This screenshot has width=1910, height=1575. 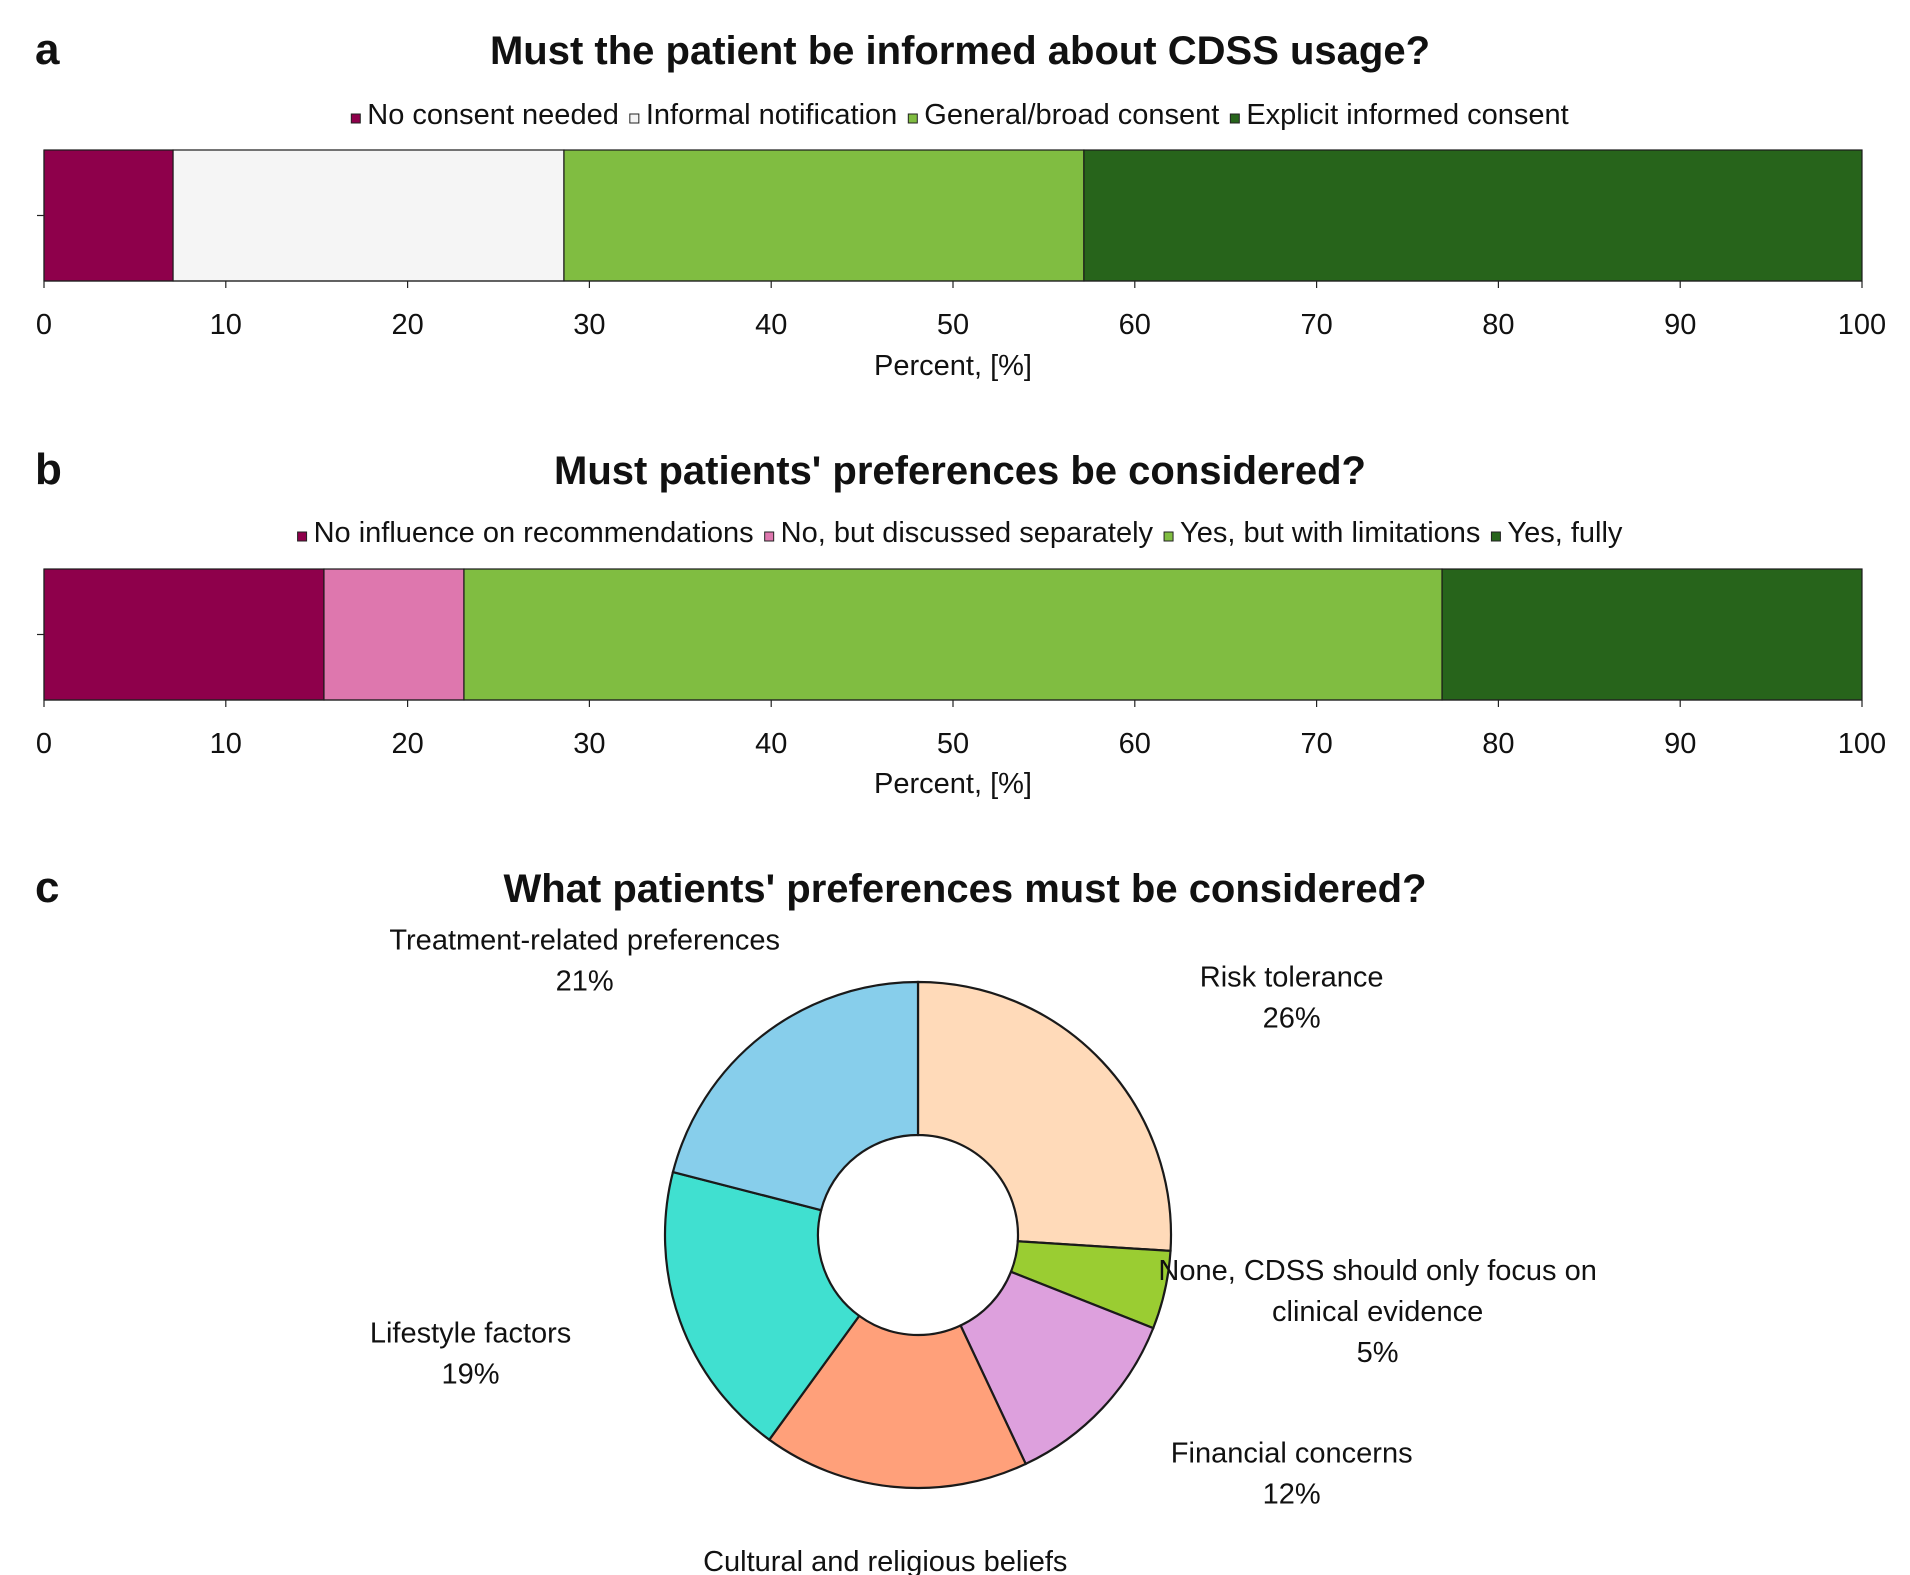 I want to click on panel-b-bars, so click(x=953, y=634).